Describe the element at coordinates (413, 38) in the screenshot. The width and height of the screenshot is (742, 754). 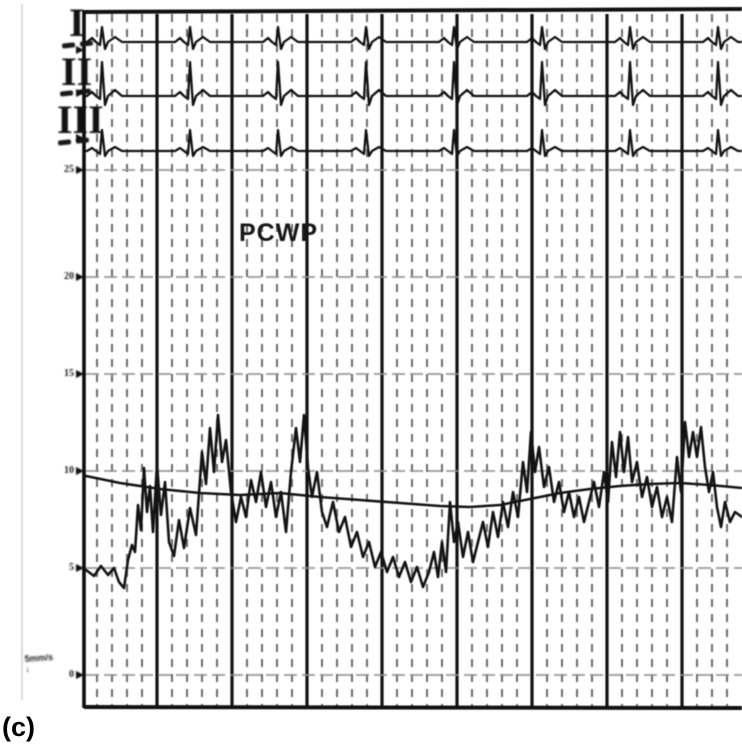
I see `ecg-trace-I` at that location.